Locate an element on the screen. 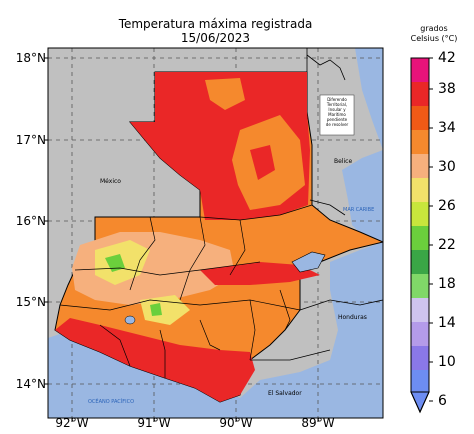 This screenshot has width=474, height=434. y-tick-label: 15°N is located at coordinates (30, 302).